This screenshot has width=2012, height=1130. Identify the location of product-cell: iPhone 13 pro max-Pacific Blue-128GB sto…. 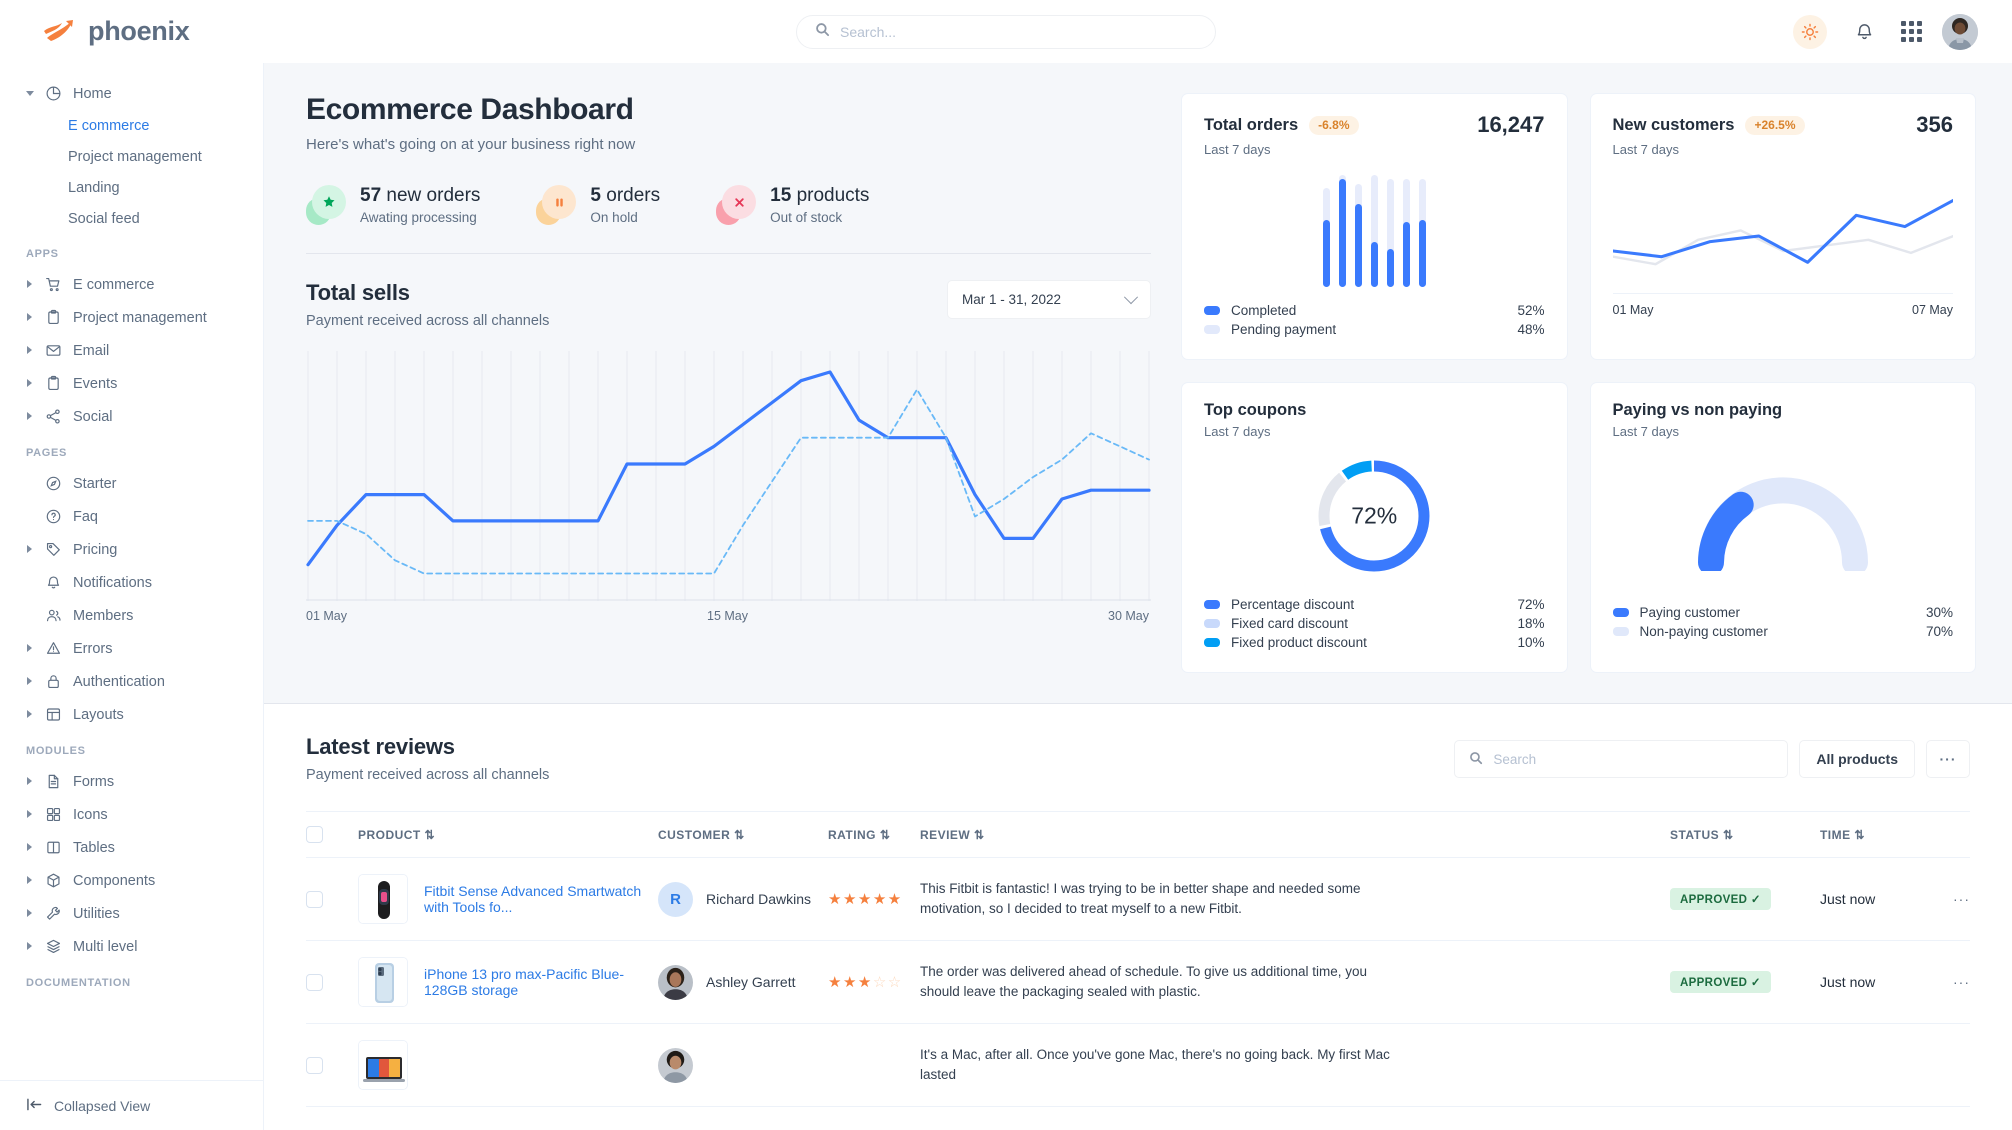
(508, 982).